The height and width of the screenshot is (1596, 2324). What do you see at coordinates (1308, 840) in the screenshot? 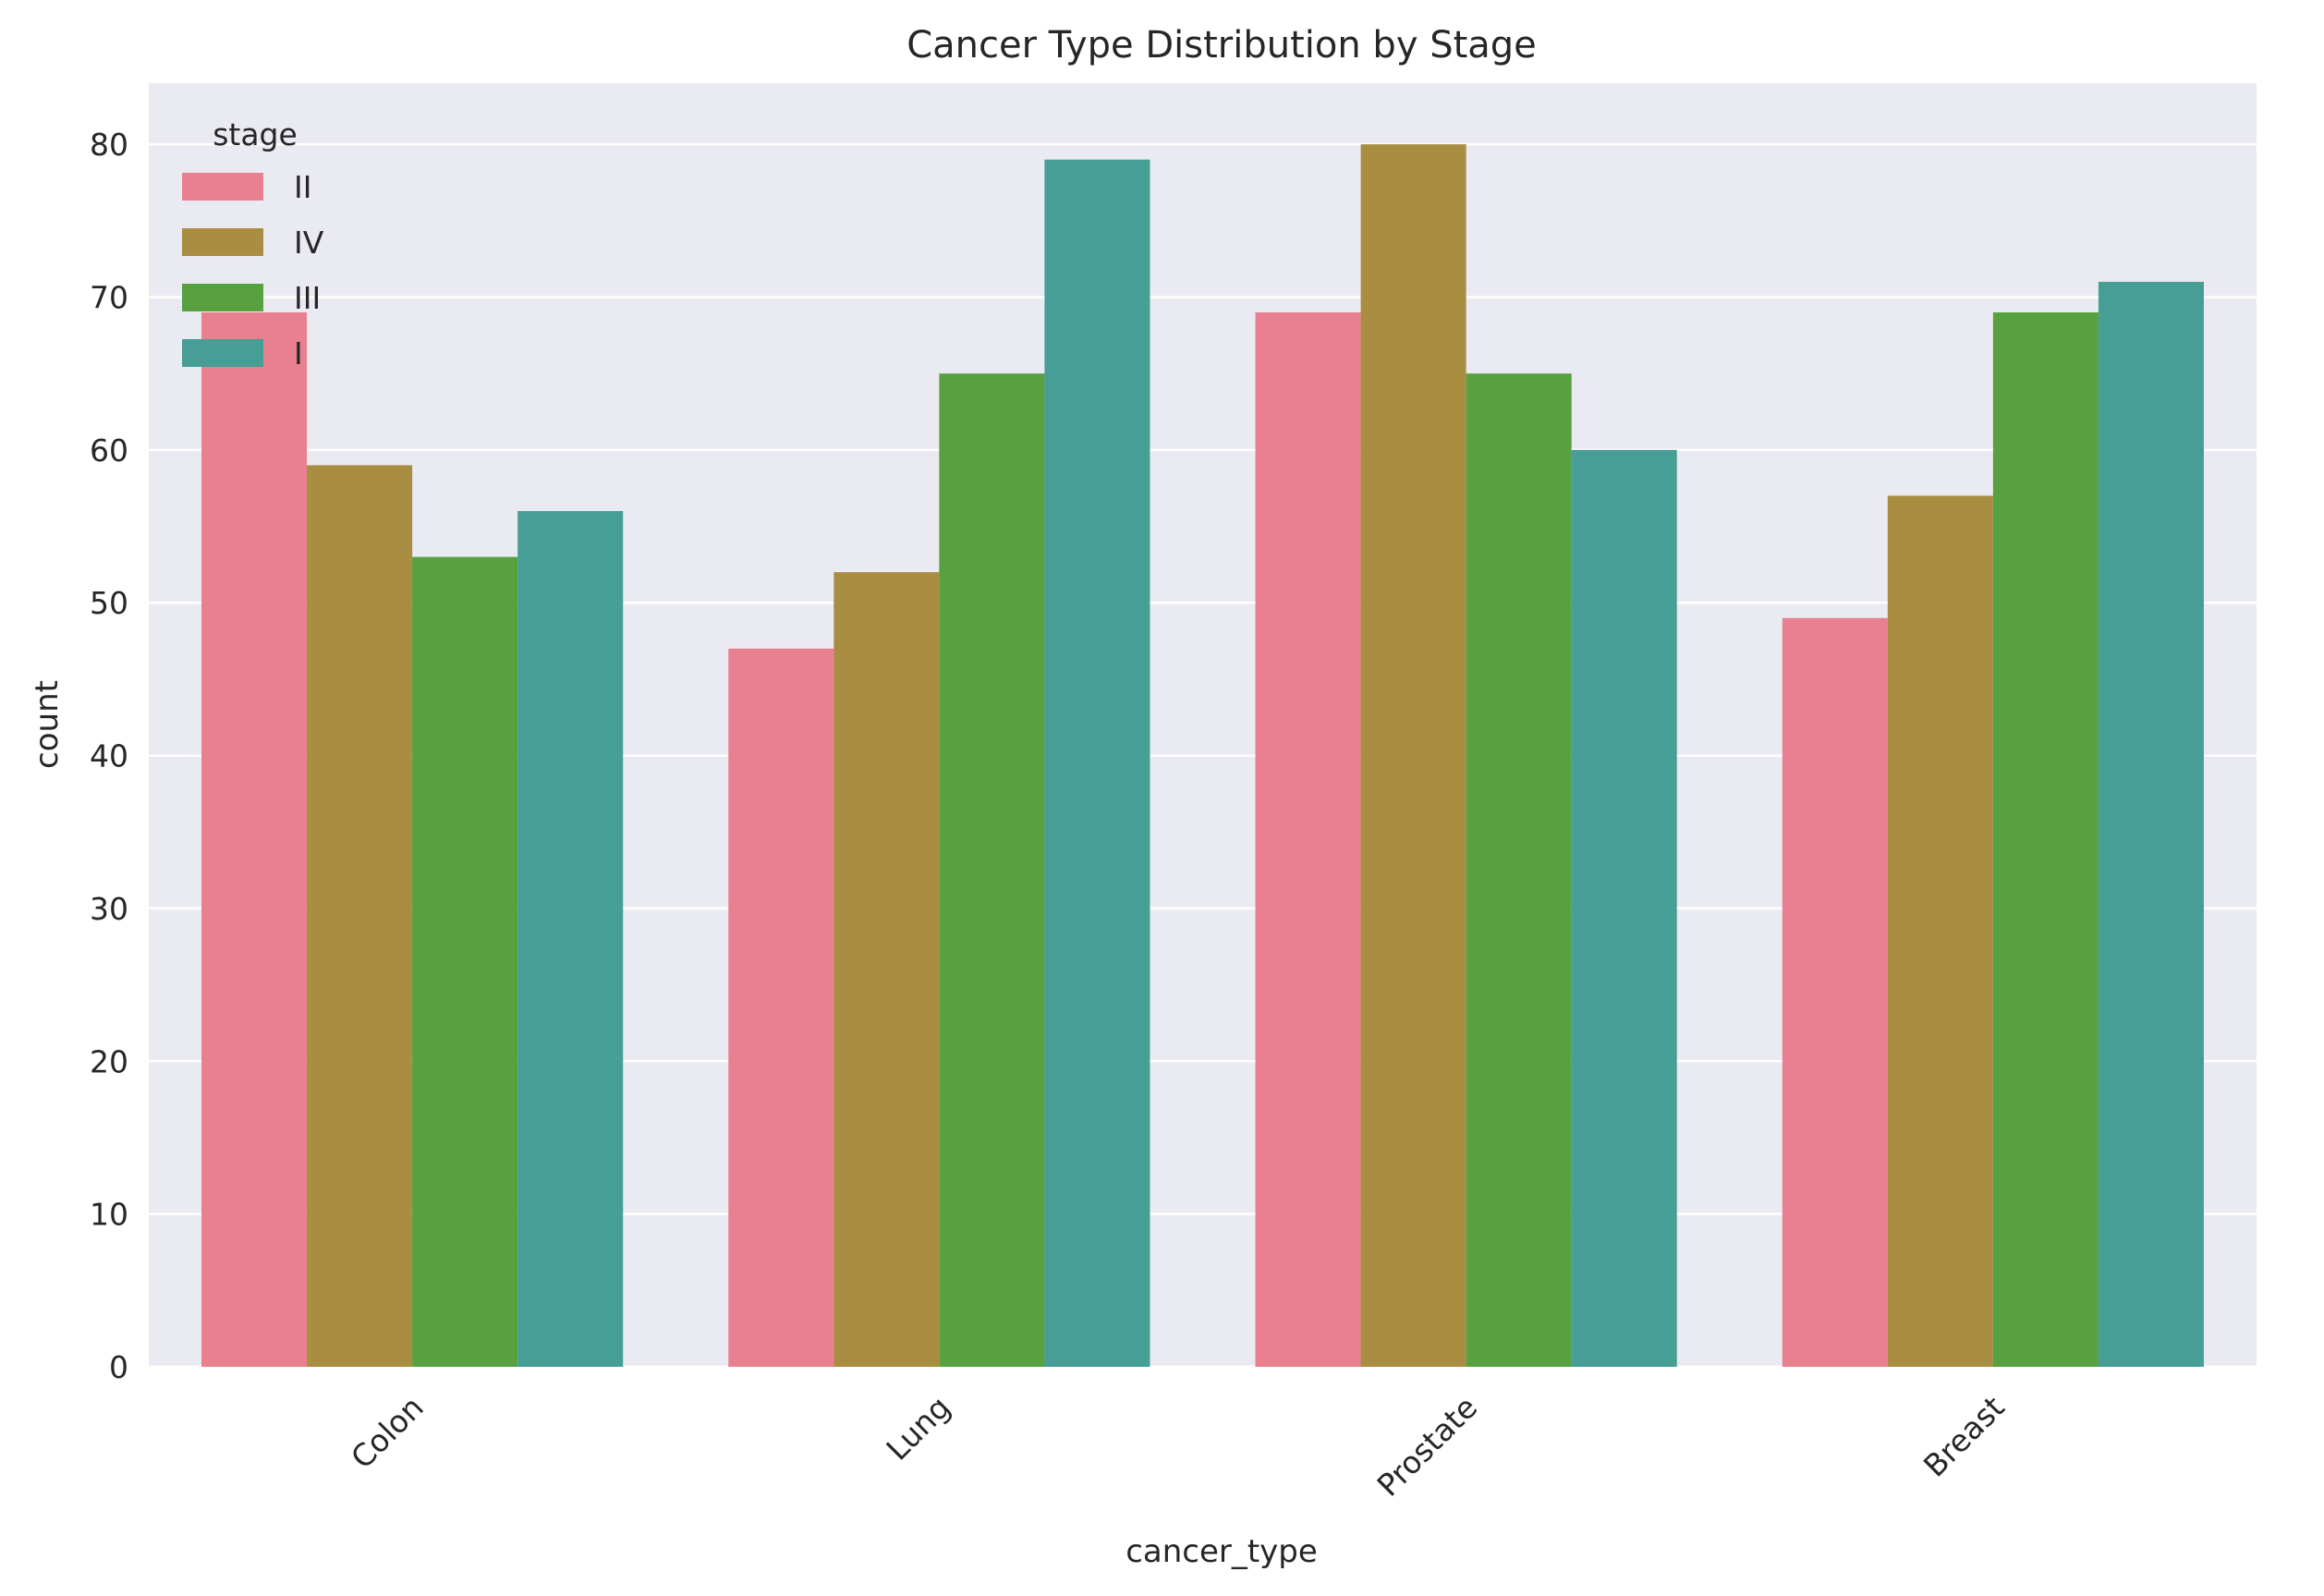
I see `bar-prostate-stage-ii` at bounding box center [1308, 840].